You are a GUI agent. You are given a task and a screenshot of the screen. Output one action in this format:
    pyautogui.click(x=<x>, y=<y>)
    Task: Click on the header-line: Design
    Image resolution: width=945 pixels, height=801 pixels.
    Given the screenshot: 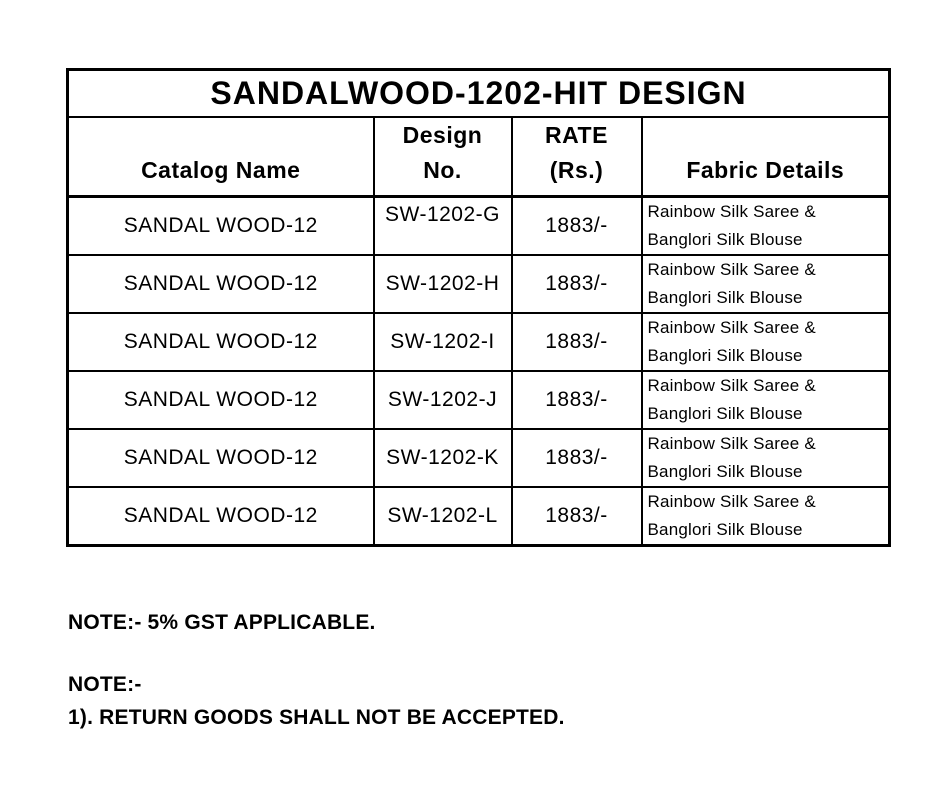 What is the action you would take?
    pyautogui.click(x=442, y=135)
    